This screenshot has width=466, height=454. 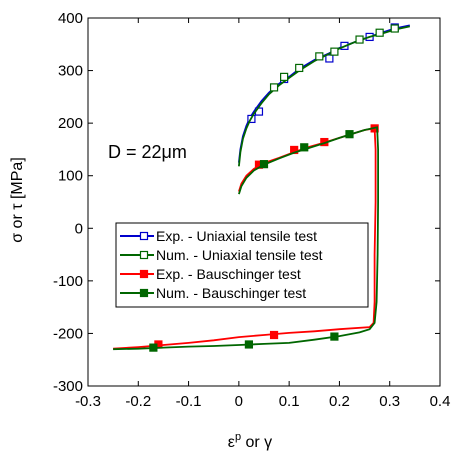 I want to click on annotation-label: D = 22μm, so click(x=147, y=152).